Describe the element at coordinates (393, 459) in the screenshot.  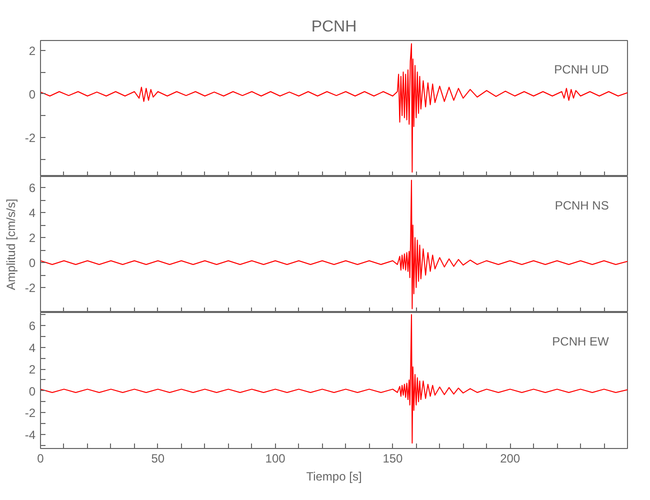
I see `x-tick-label: 150` at that location.